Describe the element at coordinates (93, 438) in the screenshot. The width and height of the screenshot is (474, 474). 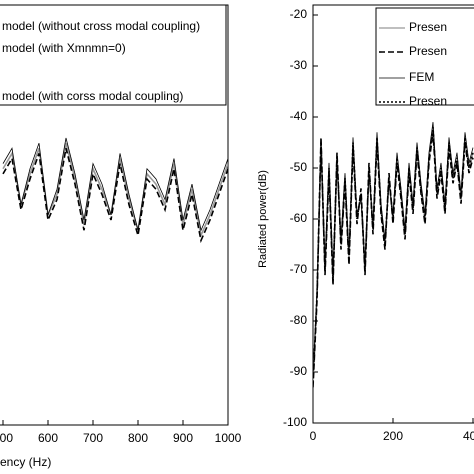
I see `x-tick-label: 700` at that location.